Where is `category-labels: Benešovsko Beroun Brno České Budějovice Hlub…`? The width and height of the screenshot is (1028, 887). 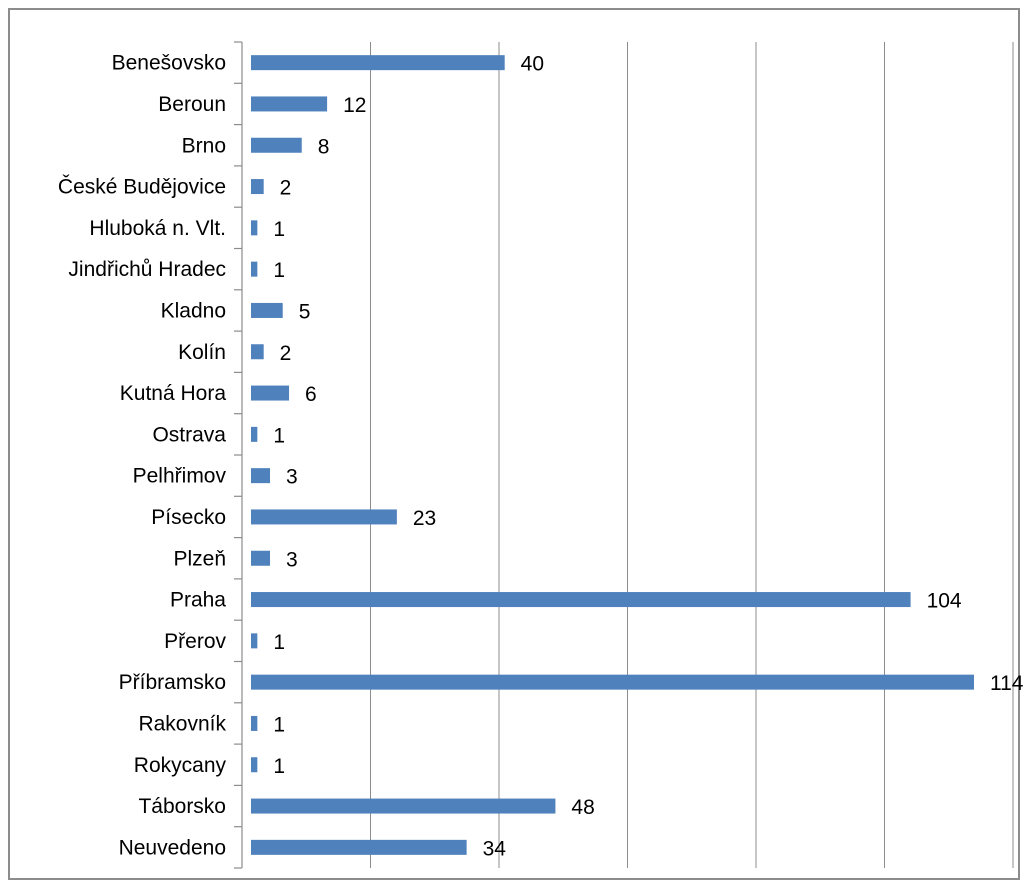 category-labels: Benešovsko Beroun Brno České Budějovice Hlub… is located at coordinates (142, 456).